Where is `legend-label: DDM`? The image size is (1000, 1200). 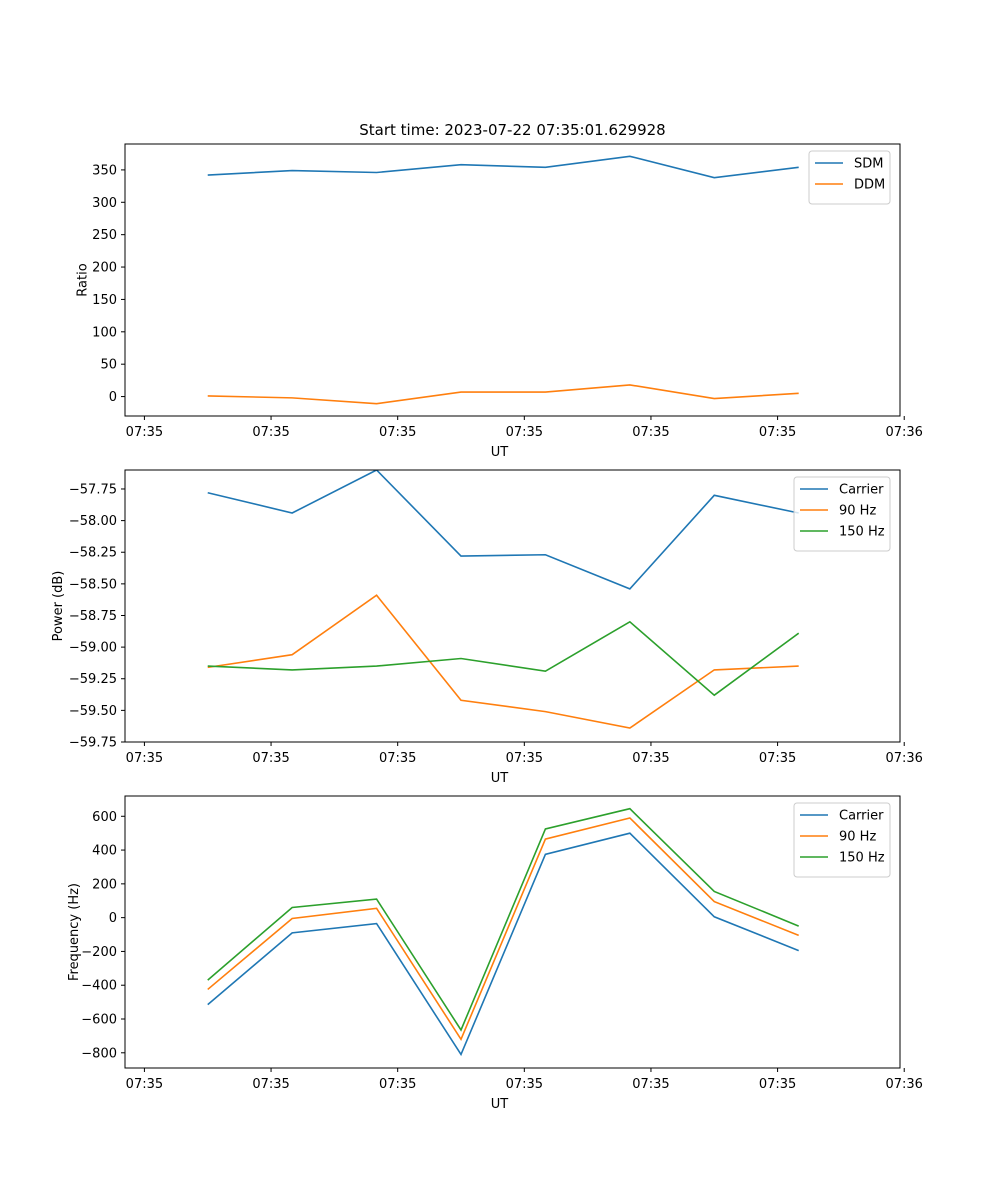
legend-label: DDM is located at coordinates (869, 185).